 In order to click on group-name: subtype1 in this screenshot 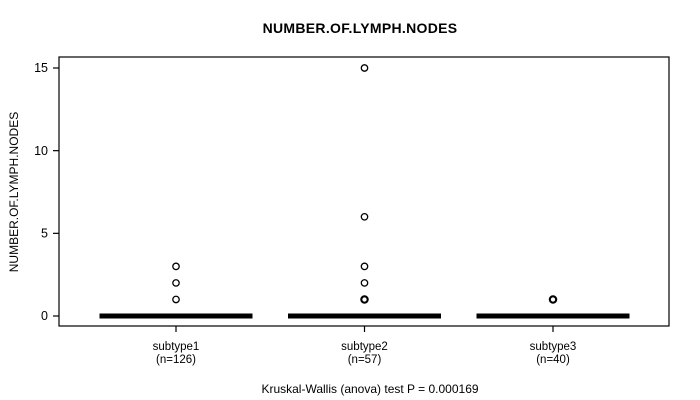, I will do `click(176, 347)`.